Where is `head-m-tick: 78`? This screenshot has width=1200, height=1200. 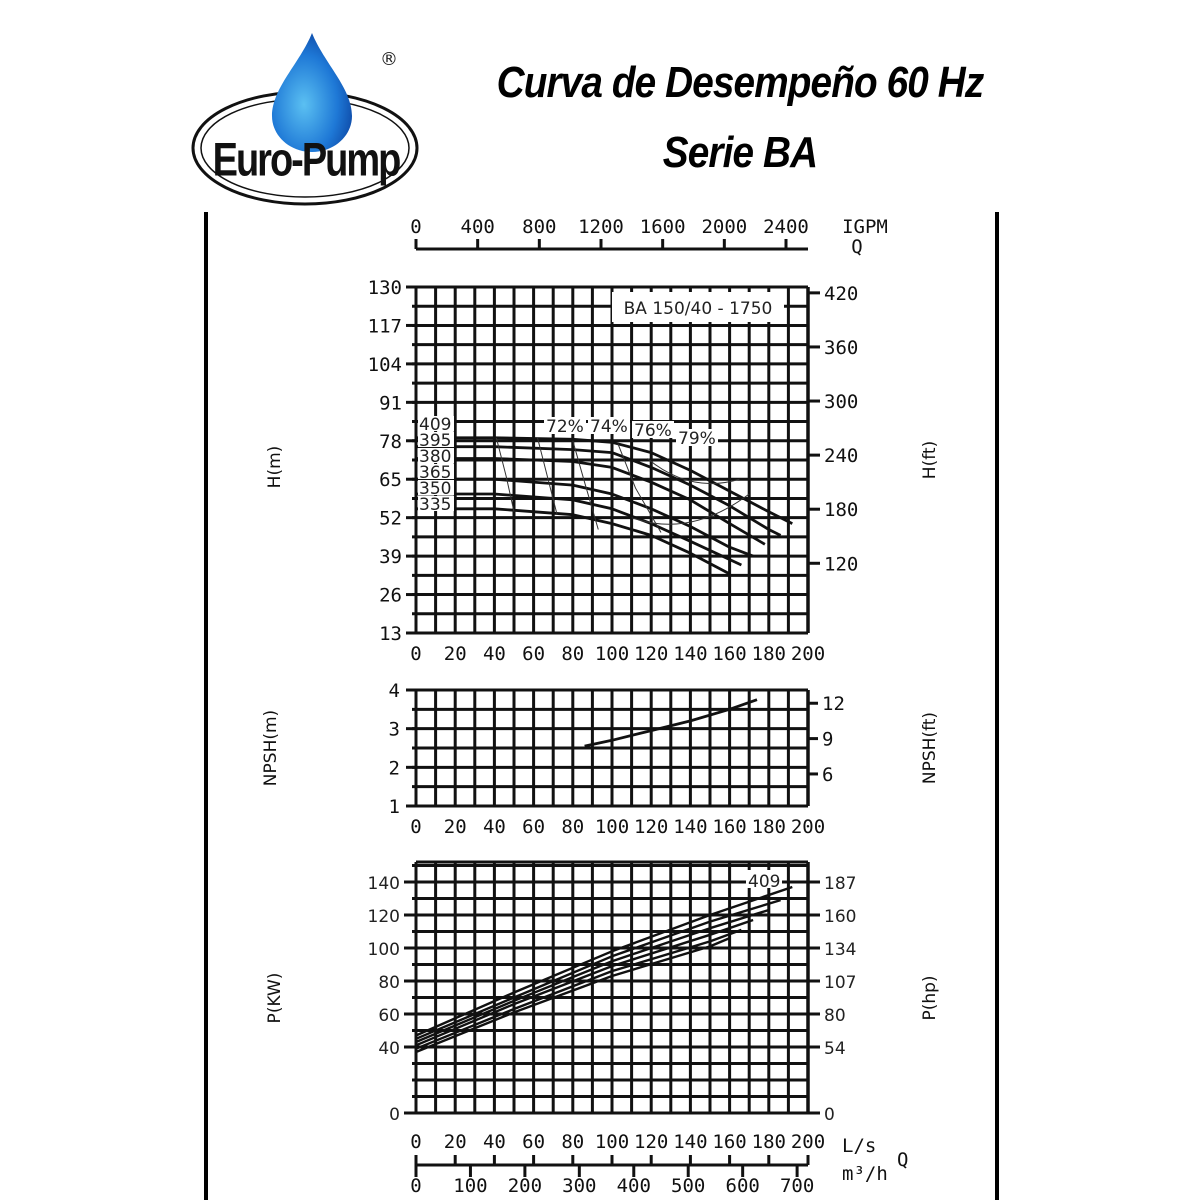 head-m-tick: 78 is located at coordinates (390, 442).